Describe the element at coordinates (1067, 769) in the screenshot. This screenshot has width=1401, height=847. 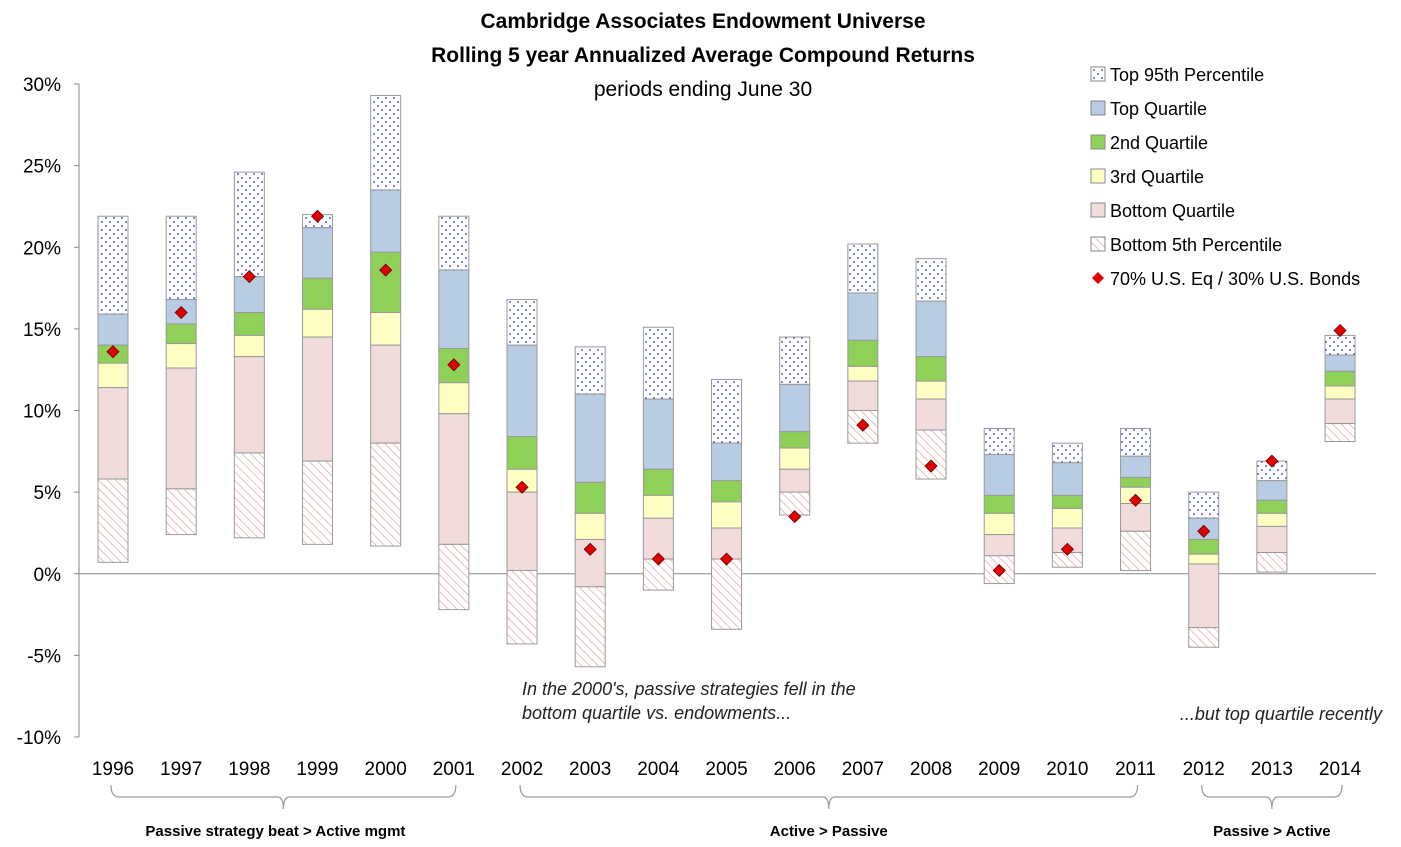
I see `x-tick-label: 2010` at that location.